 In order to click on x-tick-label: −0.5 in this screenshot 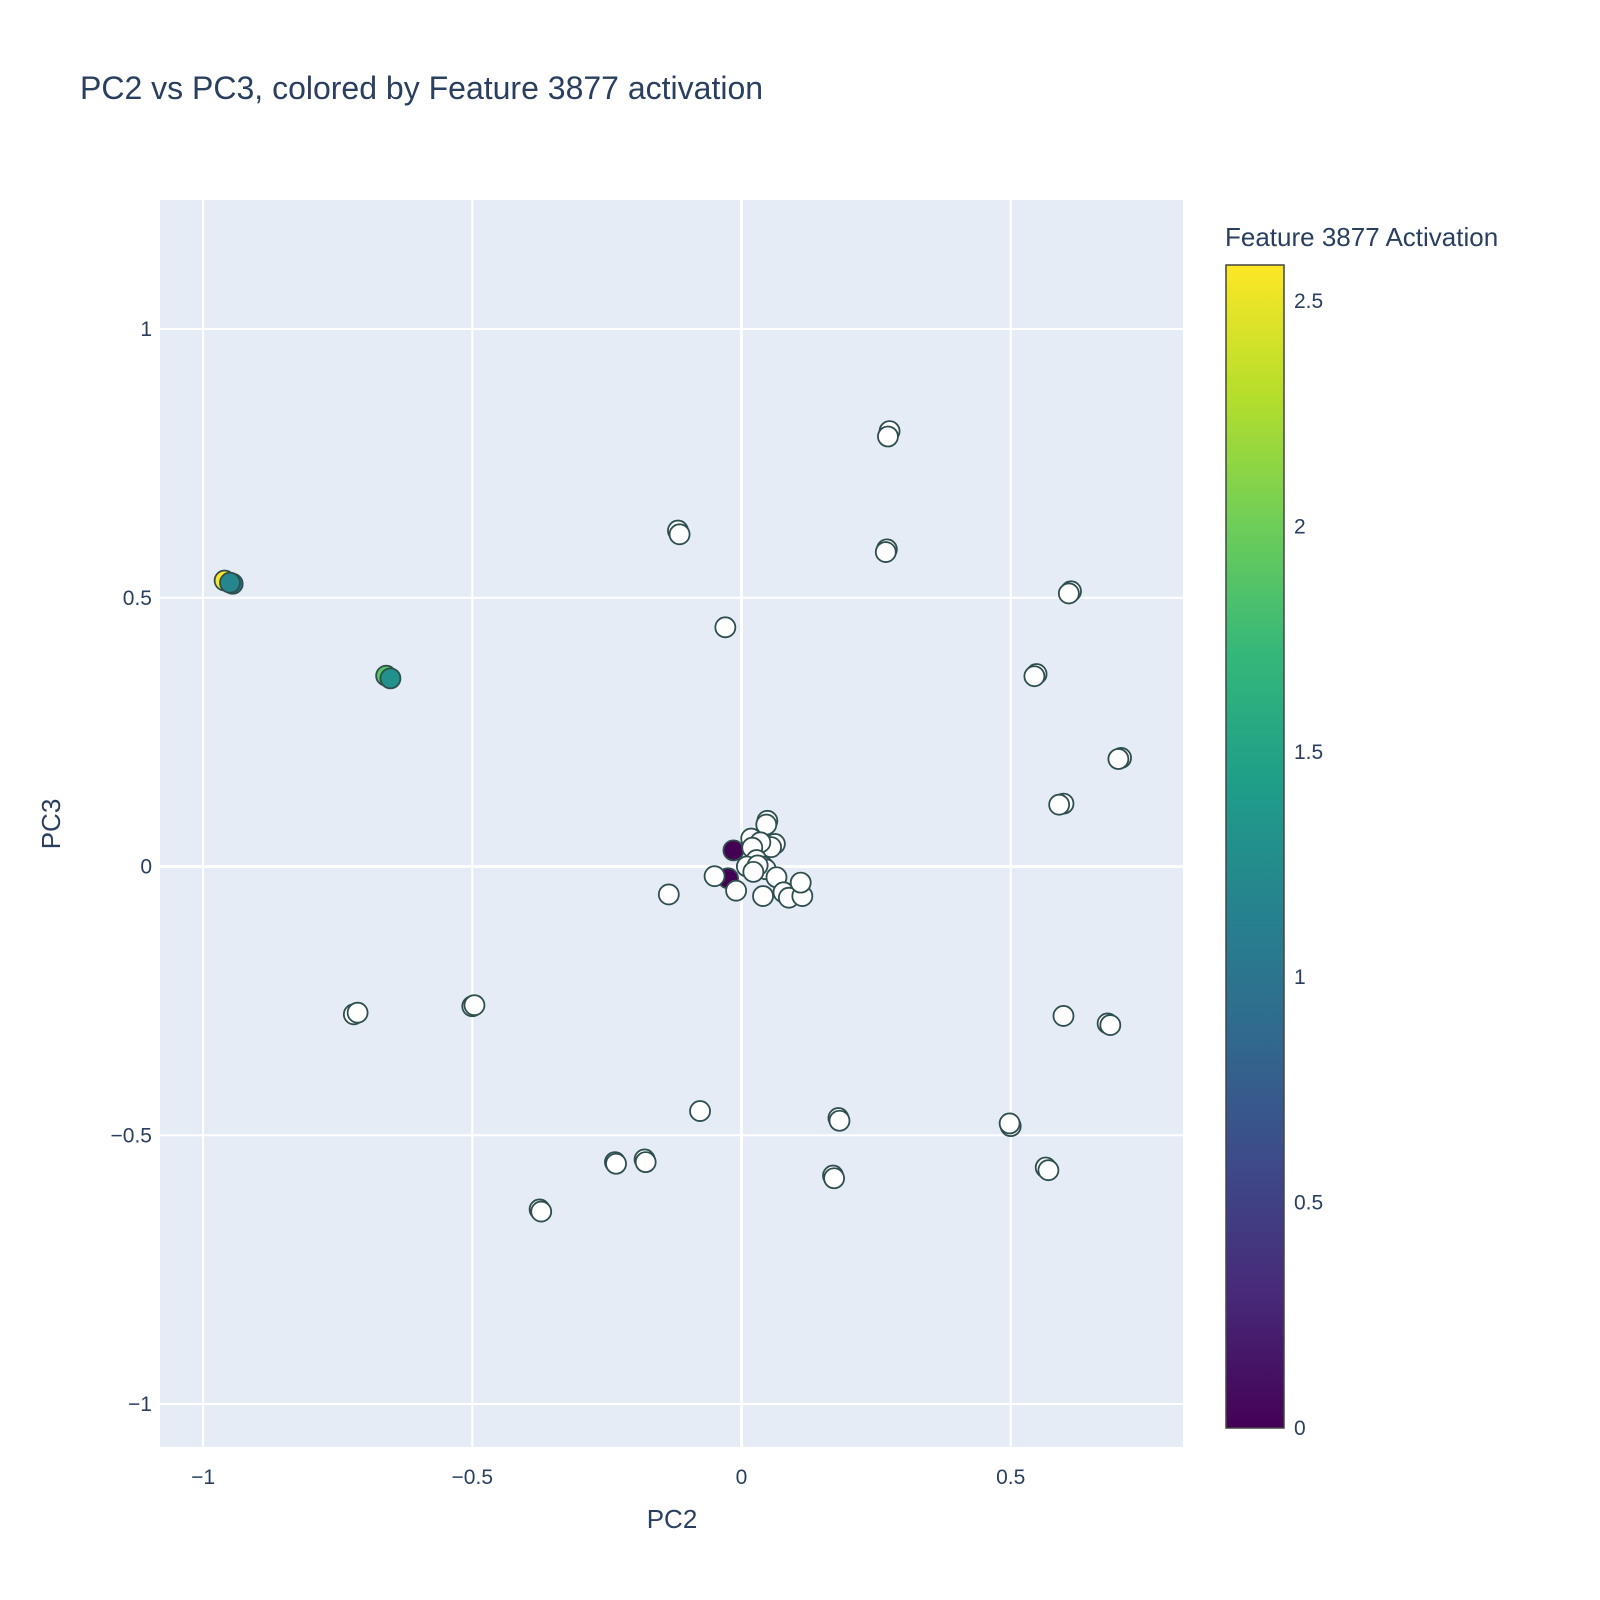, I will do `click(472, 1477)`.